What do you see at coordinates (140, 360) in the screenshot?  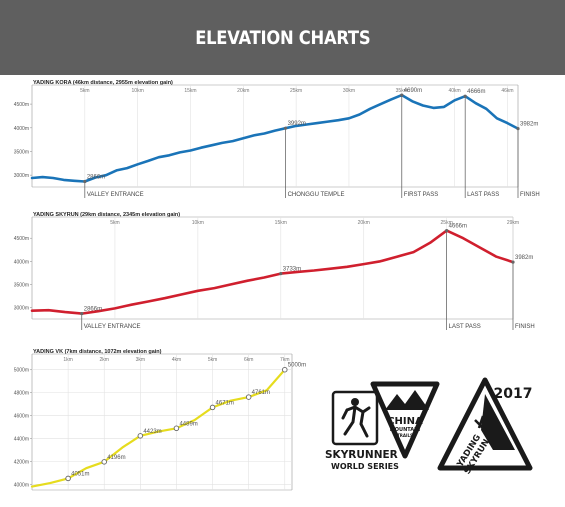 I see `x-tick-label: 3km` at bounding box center [140, 360].